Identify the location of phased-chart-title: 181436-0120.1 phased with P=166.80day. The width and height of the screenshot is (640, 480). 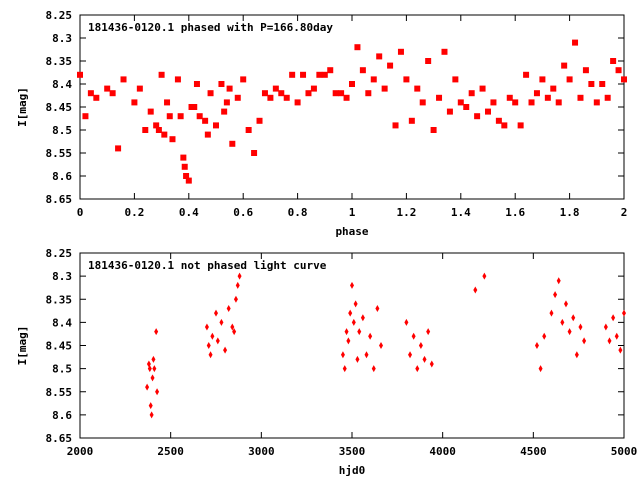
(210, 27).